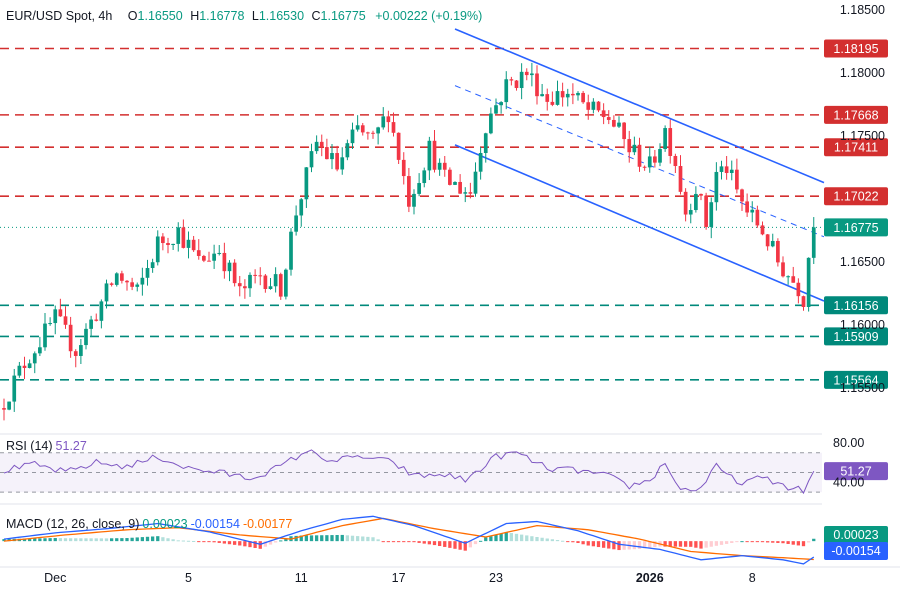 This screenshot has height=590, width=900. What do you see at coordinates (267, 524) in the screenshot?
I see `macd-legend-signal: -0.00177` at bounding box center [267, 524].